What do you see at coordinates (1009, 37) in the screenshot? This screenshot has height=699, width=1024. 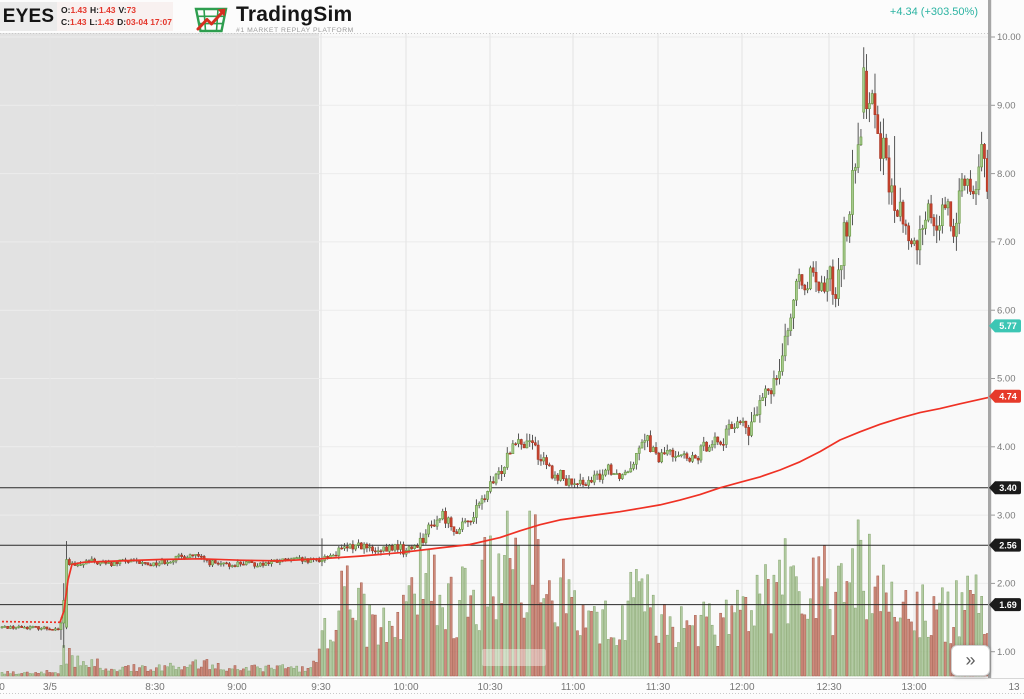 I see `price-axis-label: 10.00` at bounding box center [1009, 37].